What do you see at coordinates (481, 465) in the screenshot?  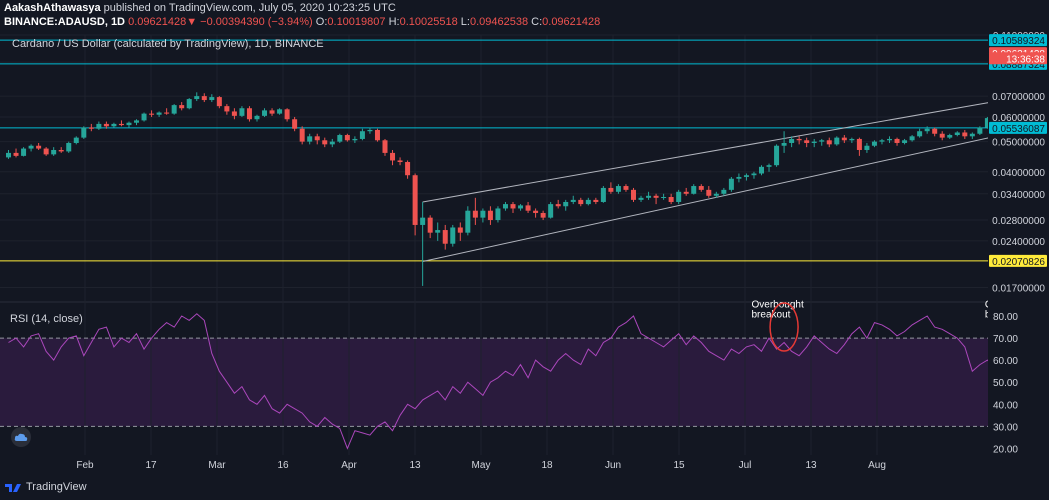 I see `time-axis: Feb 17 Mar 16 Apr 13 May 18 Jun 15 Jul 13 Aug` at bounding box center [481, 465].